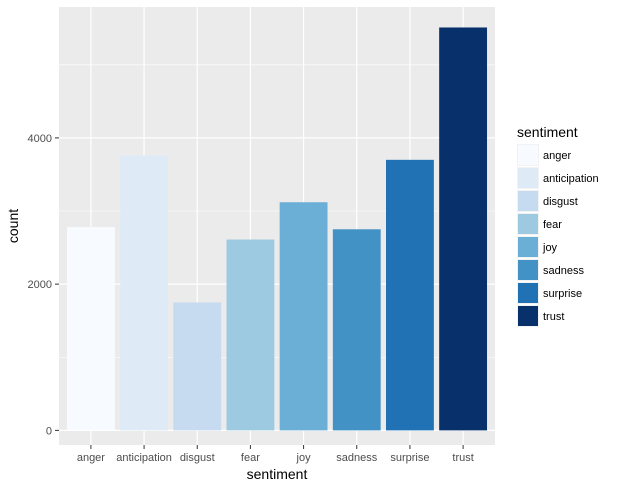 The image size is (617, 486). I want to click on x-tick-label: disgust, so click(197, 458).